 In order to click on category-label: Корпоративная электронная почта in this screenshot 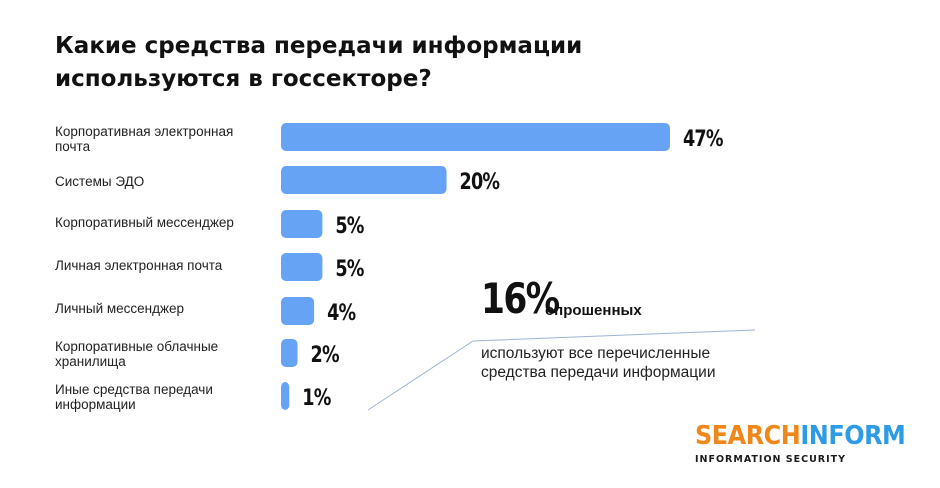, I will do `click(144, 139)`.